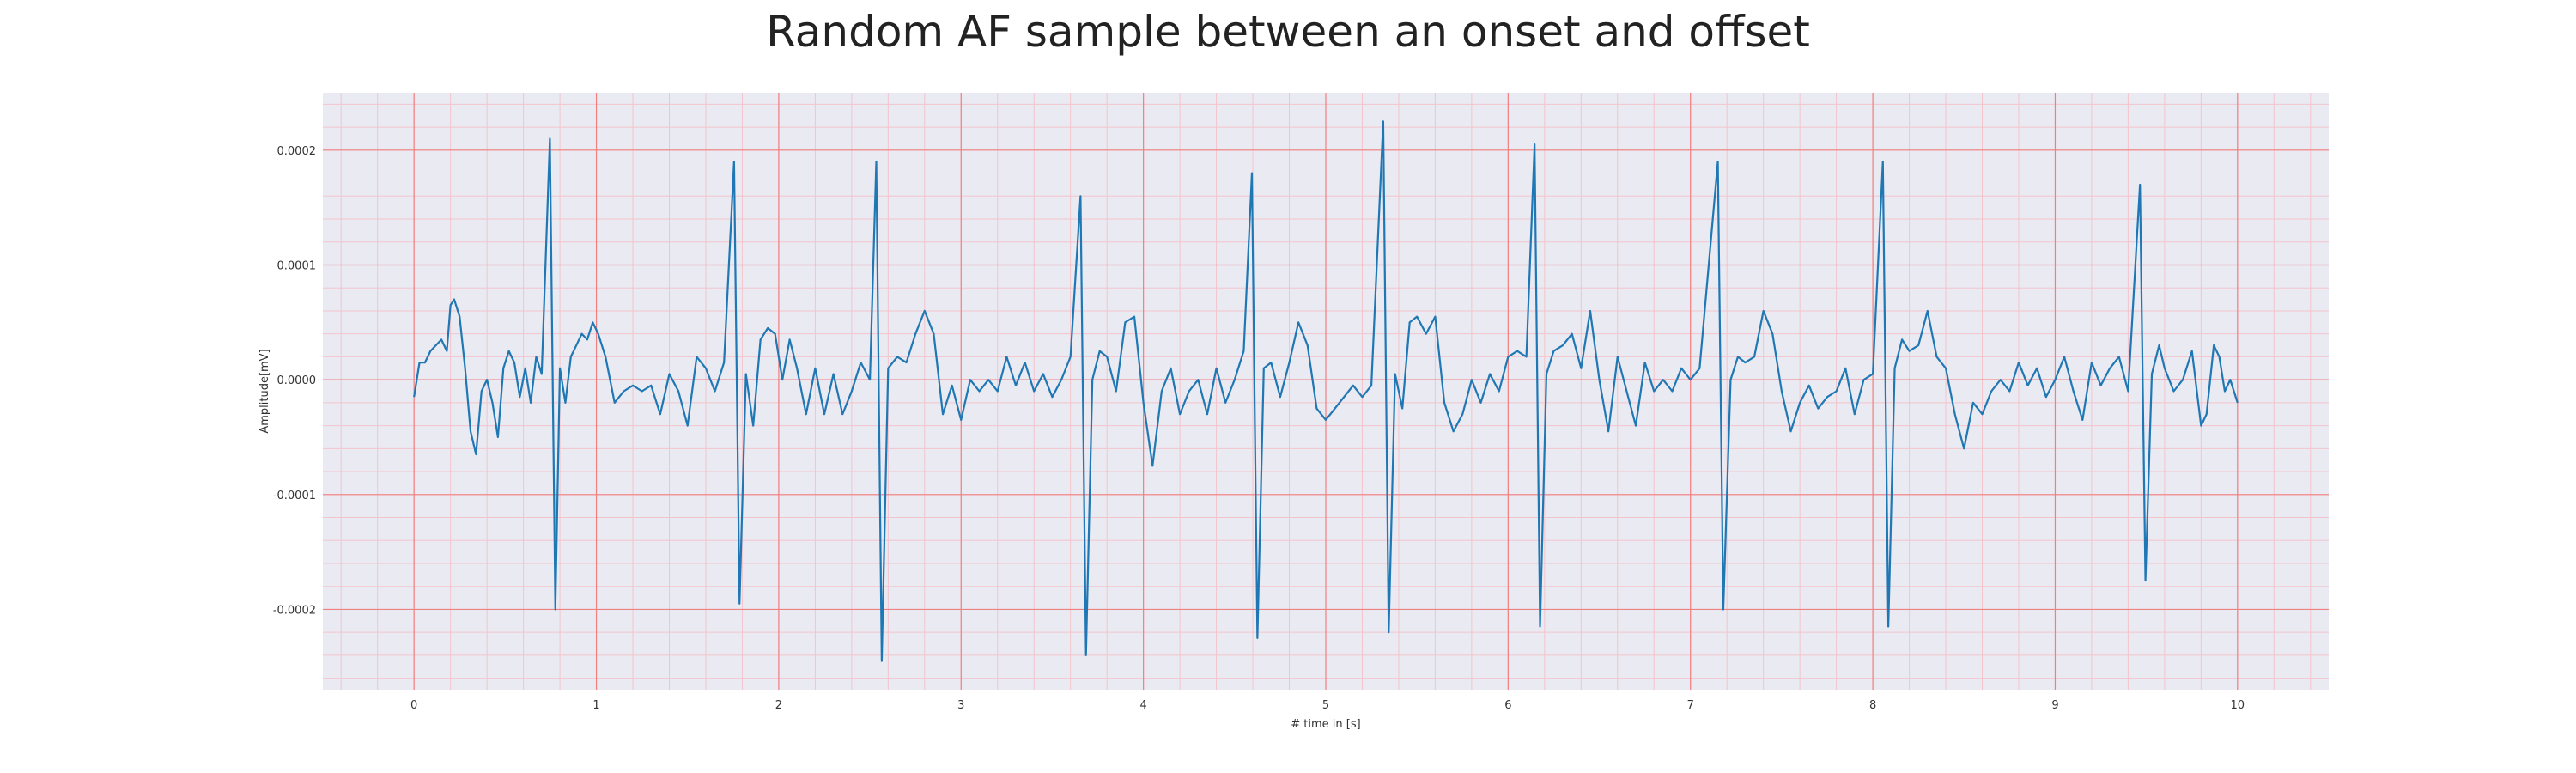 This screenshot has height=773, width=2576. I want to click on y-tick-label: 0.0001, so click(297, 265).